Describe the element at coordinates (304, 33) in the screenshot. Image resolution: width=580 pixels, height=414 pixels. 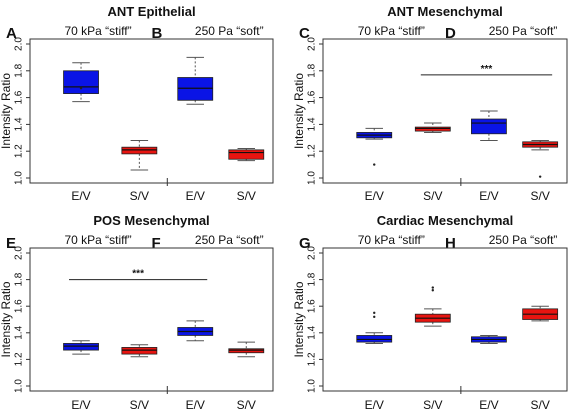
I see `panel-letter: C` at that location.